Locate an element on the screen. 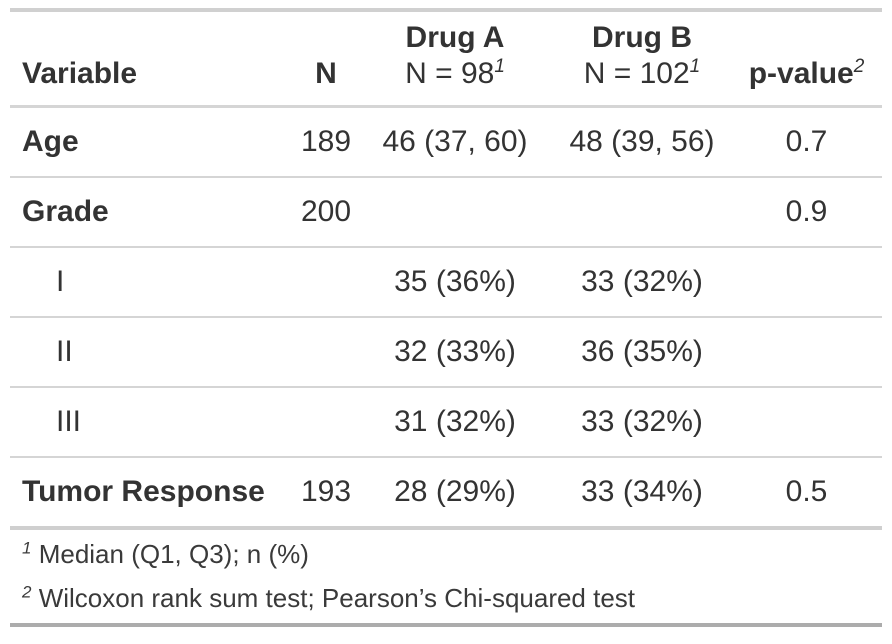  variable-cell: Age is located at coordinates (152, 142).